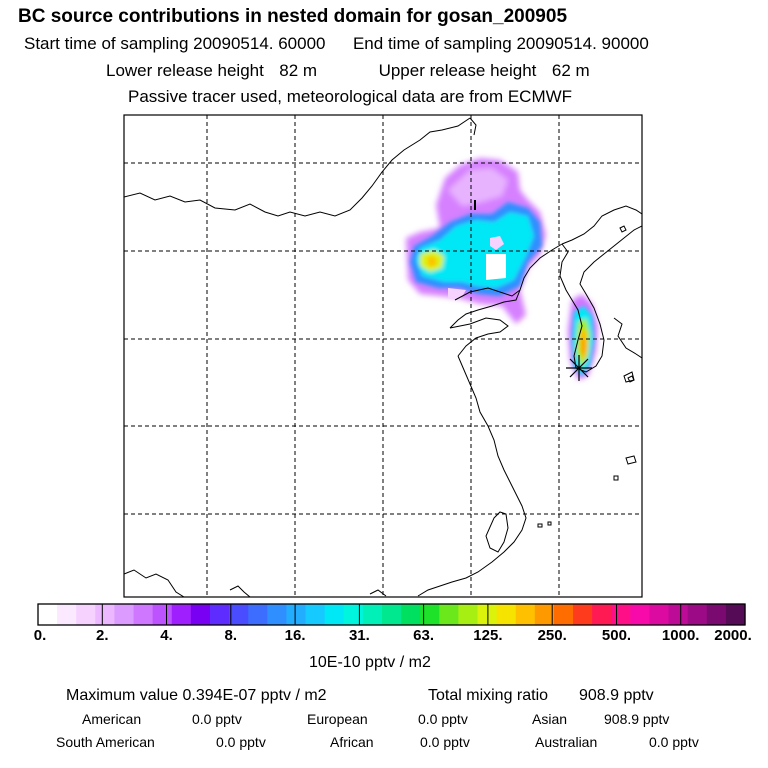  Describe the element at coordinates (370, 662) in the screenshot. I see `colorbar-units: 10E-10 pptv / m2` at that location.